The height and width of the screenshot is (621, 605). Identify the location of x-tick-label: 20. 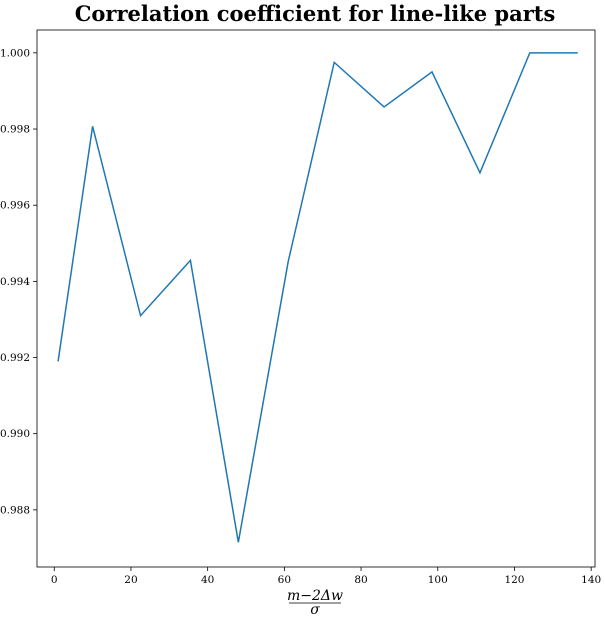
(130, 580).